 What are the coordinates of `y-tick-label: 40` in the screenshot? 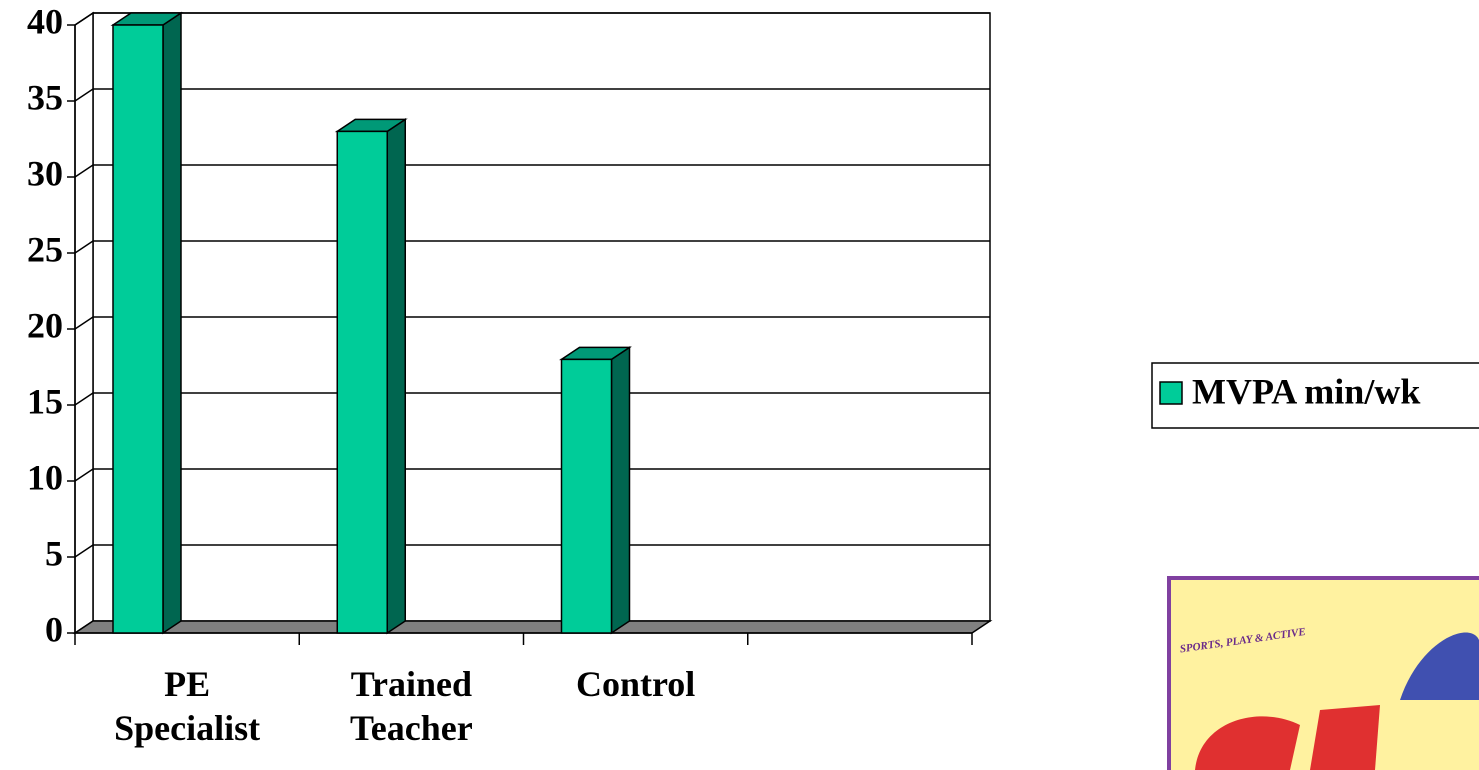 It's located at (45, 21).